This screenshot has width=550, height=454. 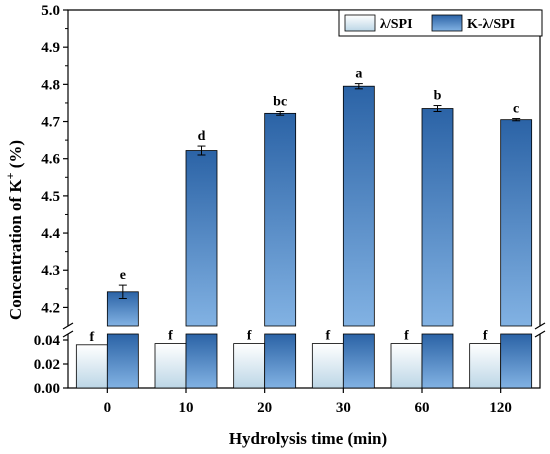 I want to click on x-tick-label: 30, so click(x=343, y=408).